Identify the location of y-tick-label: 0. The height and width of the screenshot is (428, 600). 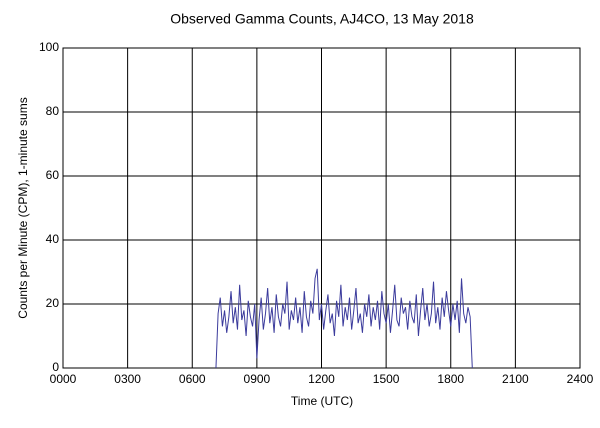
(55, 367).